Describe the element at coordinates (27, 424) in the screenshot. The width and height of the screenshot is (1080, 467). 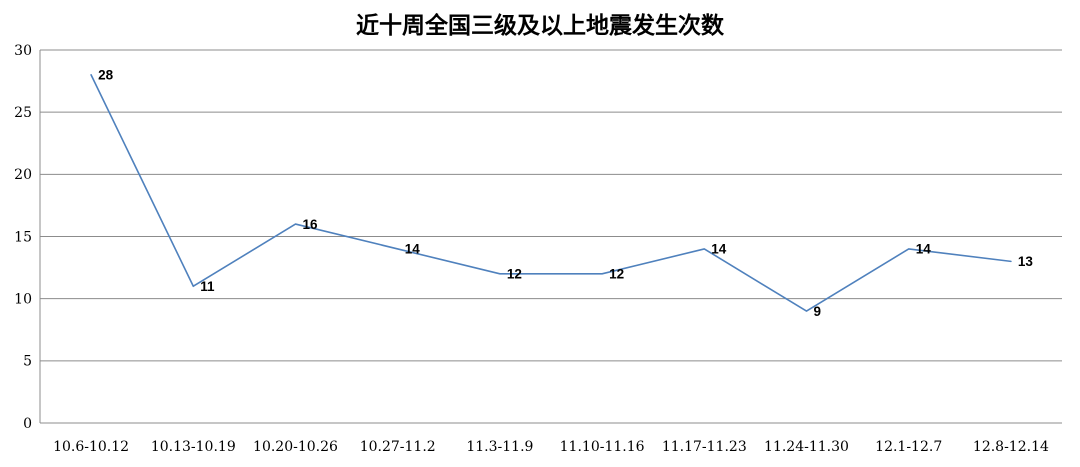
I see `y-axis-tick-label: 0` at that location.